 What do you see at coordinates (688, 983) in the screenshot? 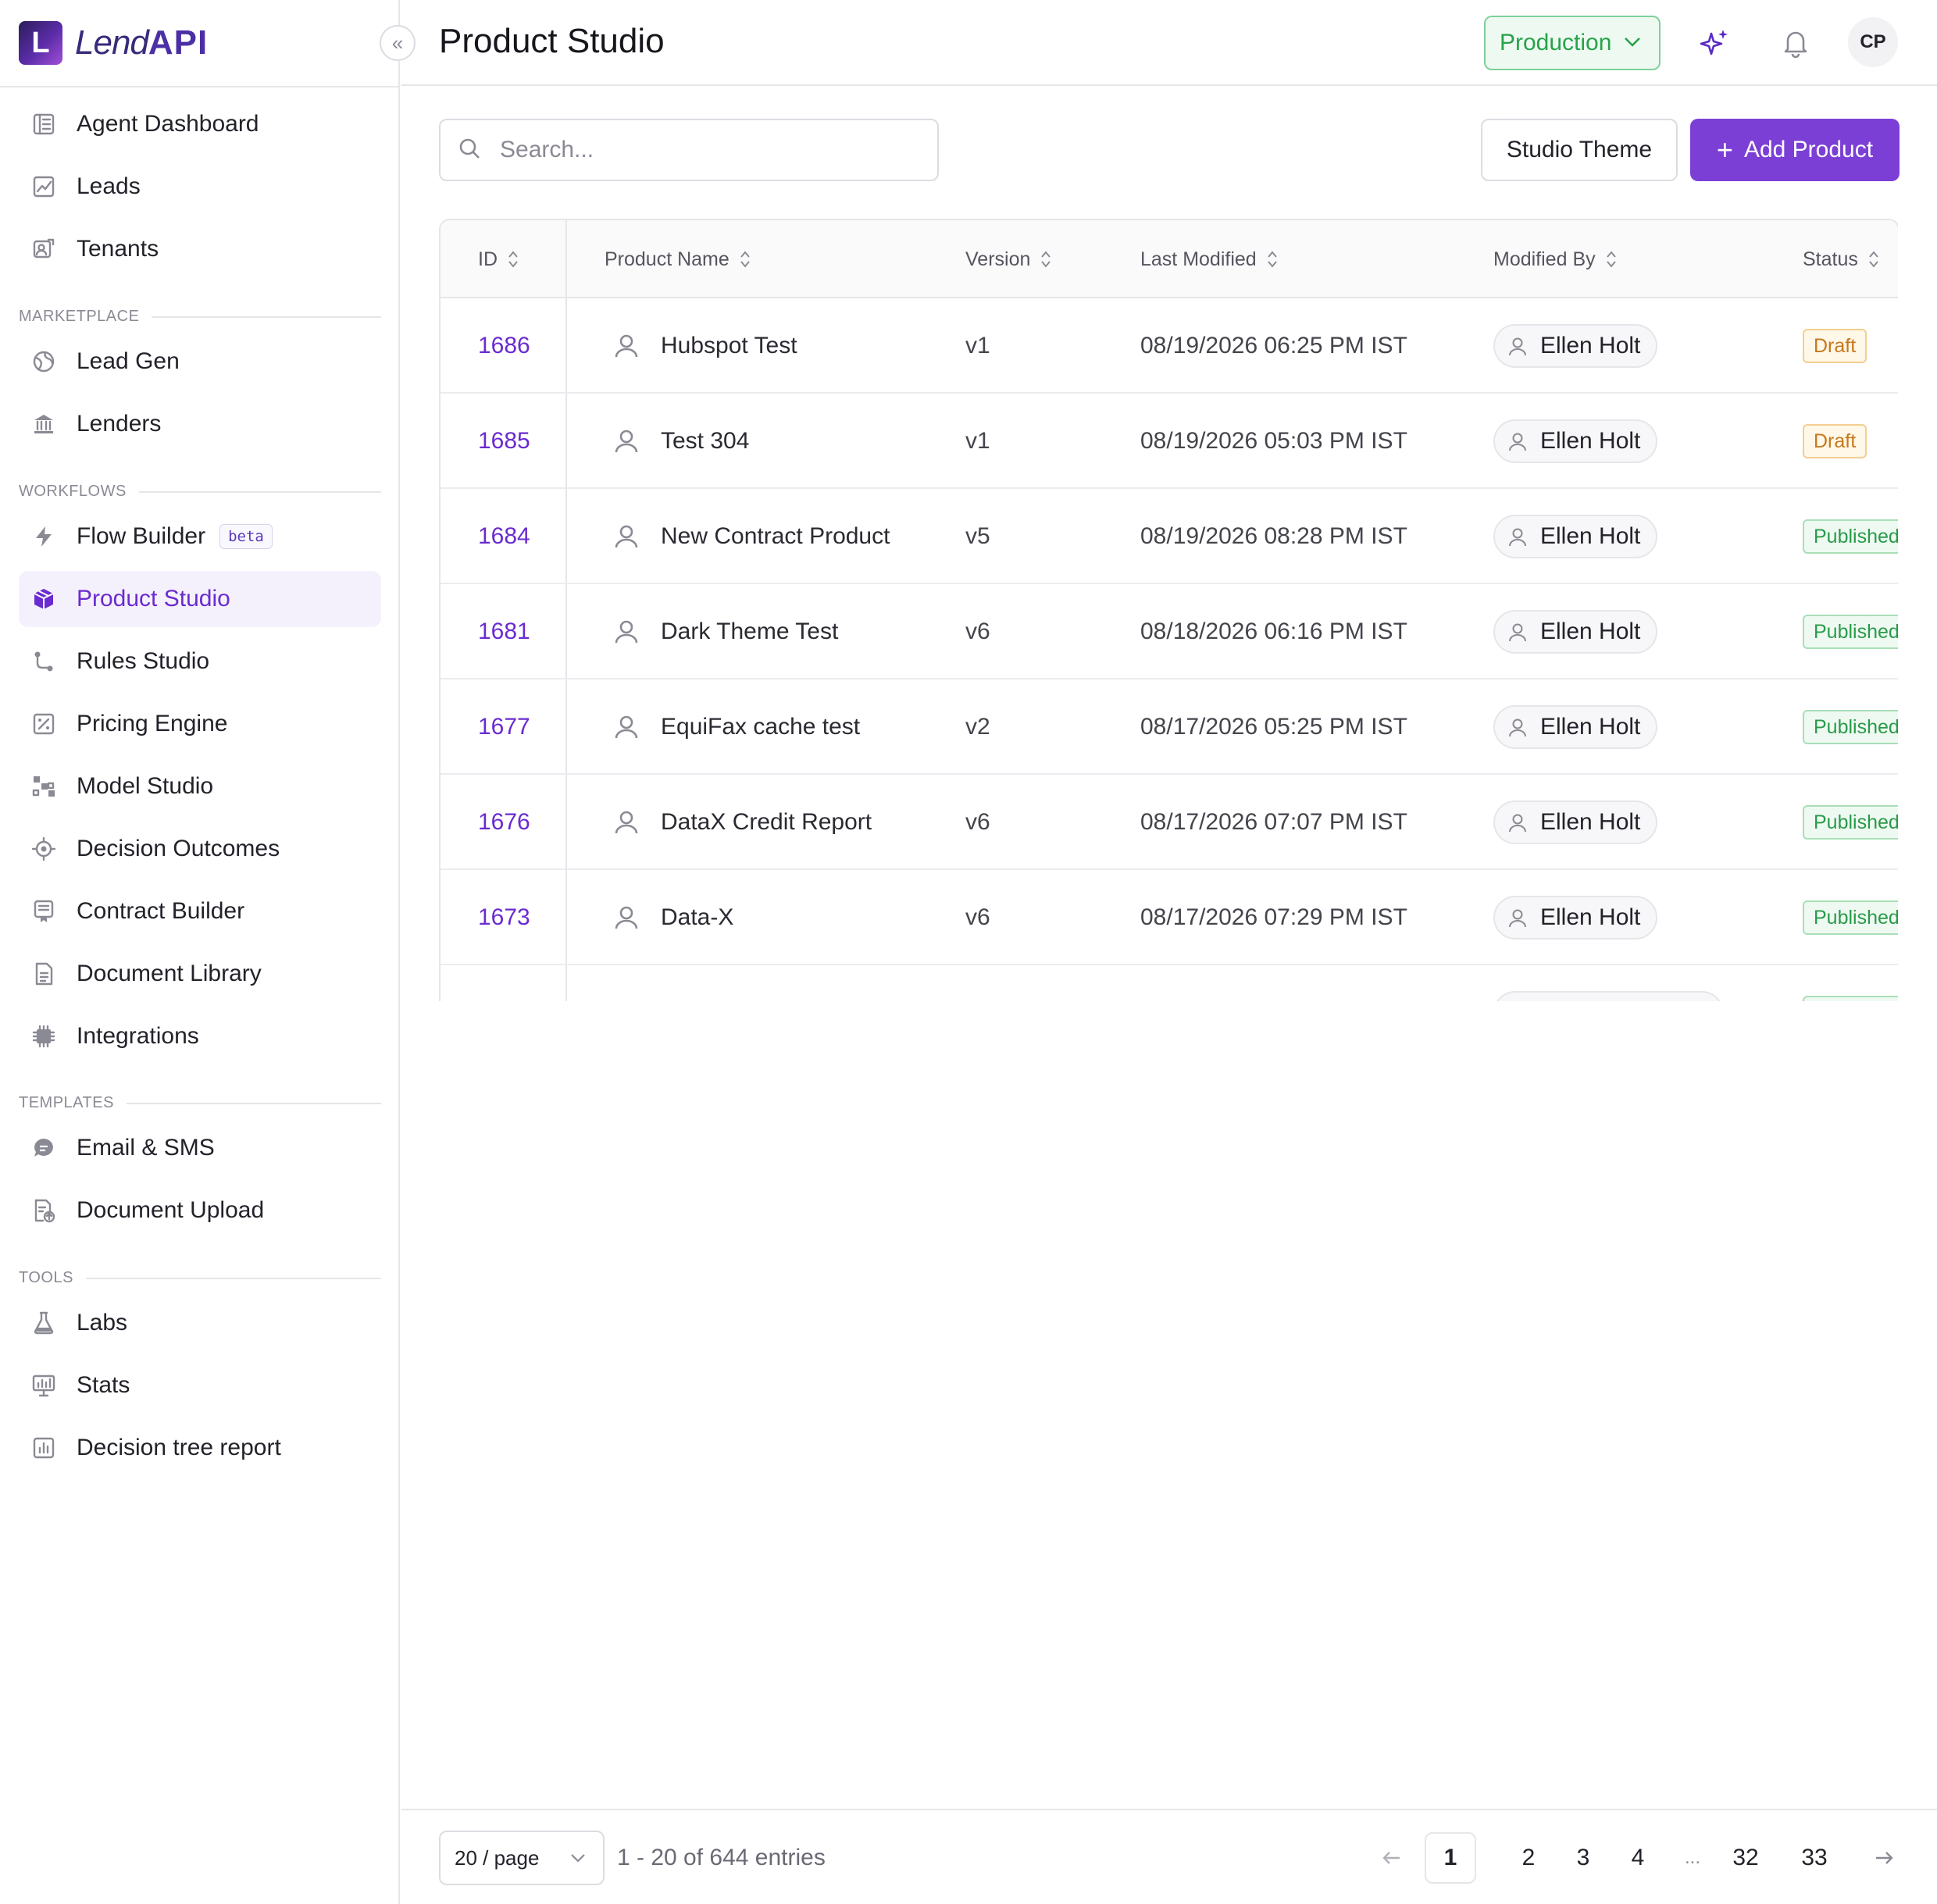
I see `product-name-cell: Collectors` at bounding box center [688, 983].